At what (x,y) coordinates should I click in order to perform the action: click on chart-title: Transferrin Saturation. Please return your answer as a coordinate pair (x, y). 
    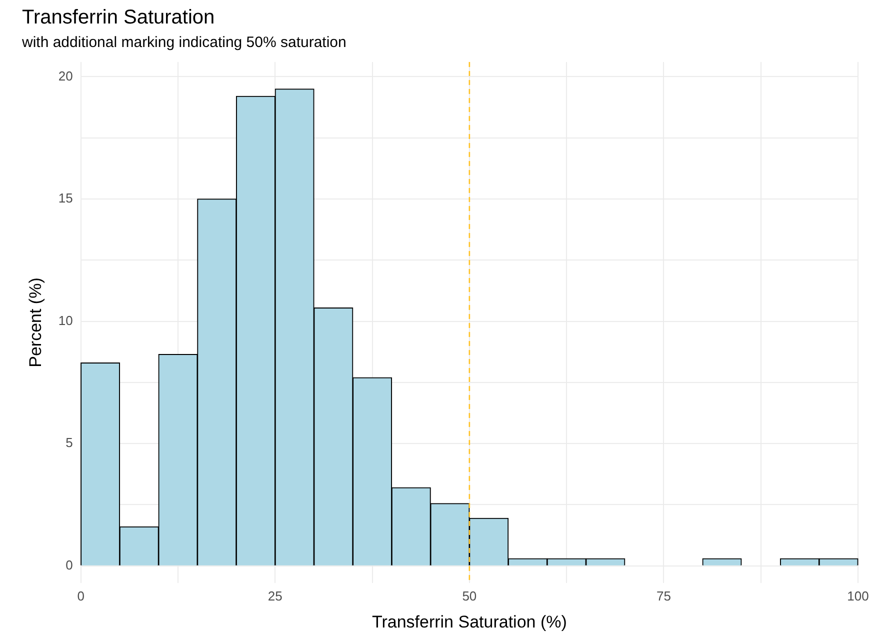
    Looking at the image, I should click on (118, 17).